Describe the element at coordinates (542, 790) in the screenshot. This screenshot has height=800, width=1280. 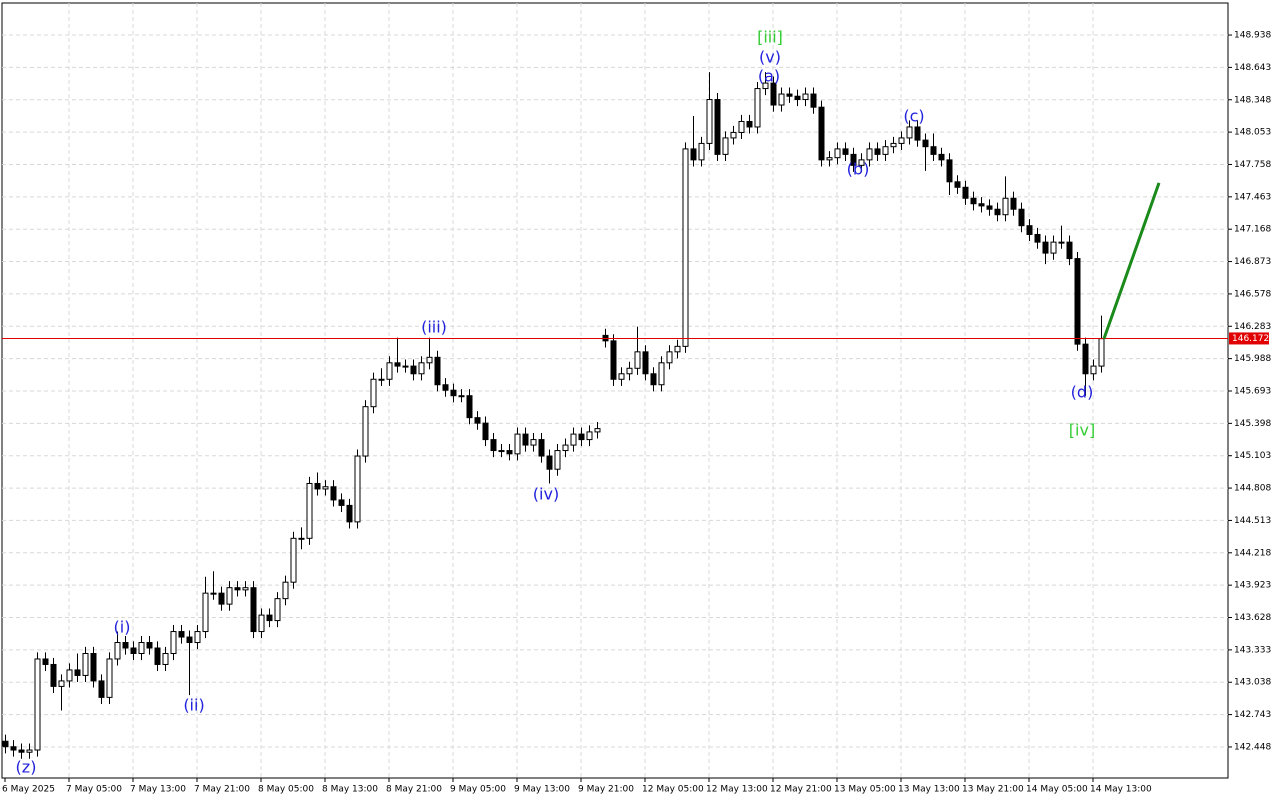
I see `x-tick-label: 9 May 13:00` at that location.